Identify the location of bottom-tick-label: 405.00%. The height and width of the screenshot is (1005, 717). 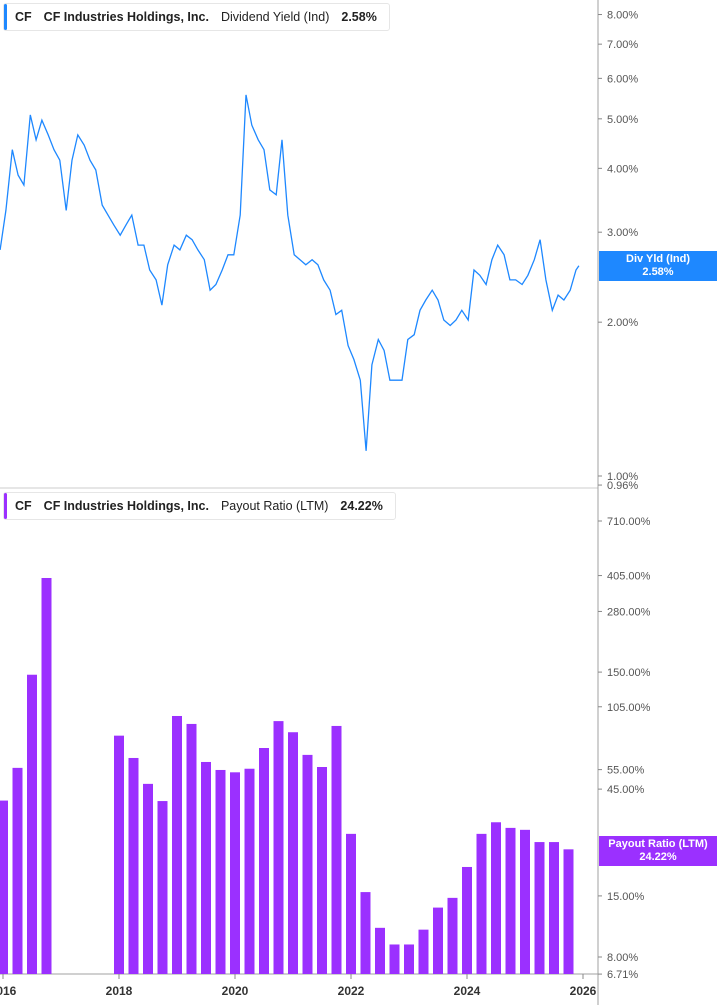
(629, 577).